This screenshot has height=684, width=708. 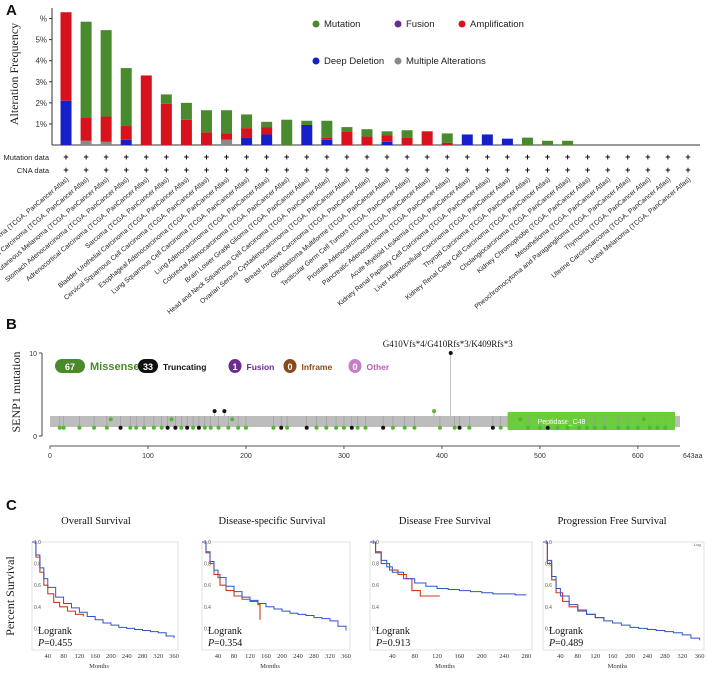 What do you see at coordinates (700, 656) in the screenshot?
I see `km-x-tick-label: 360` at bounding box center [700, 656].